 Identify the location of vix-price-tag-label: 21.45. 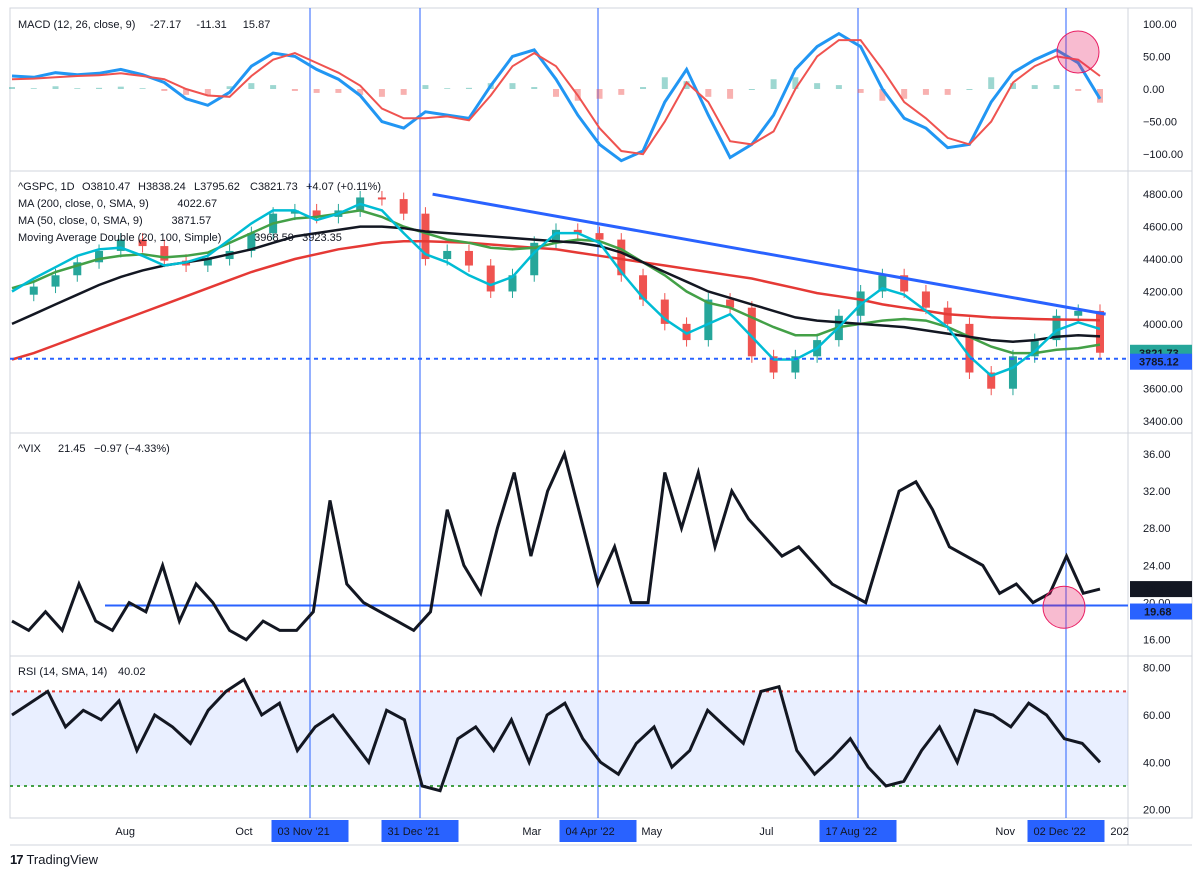
(1158, 590).